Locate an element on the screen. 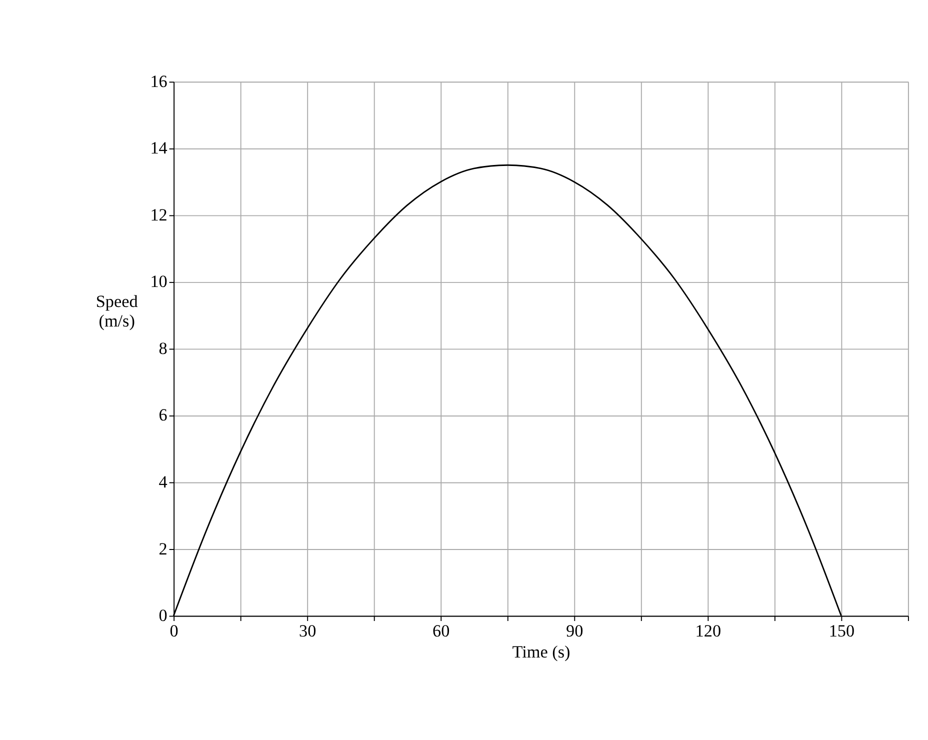 Image resolution: width=928 pixels, height=740 pixels. y-tick-label: 4 is located at coordinates (163, 482).